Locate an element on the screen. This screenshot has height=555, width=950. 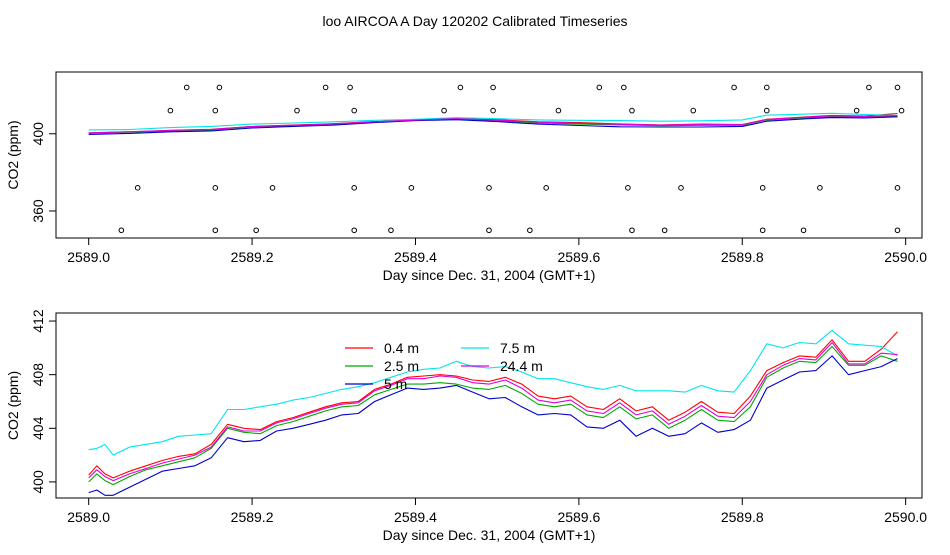
y-tick-label: 408 is located at coordinates (38, 375).